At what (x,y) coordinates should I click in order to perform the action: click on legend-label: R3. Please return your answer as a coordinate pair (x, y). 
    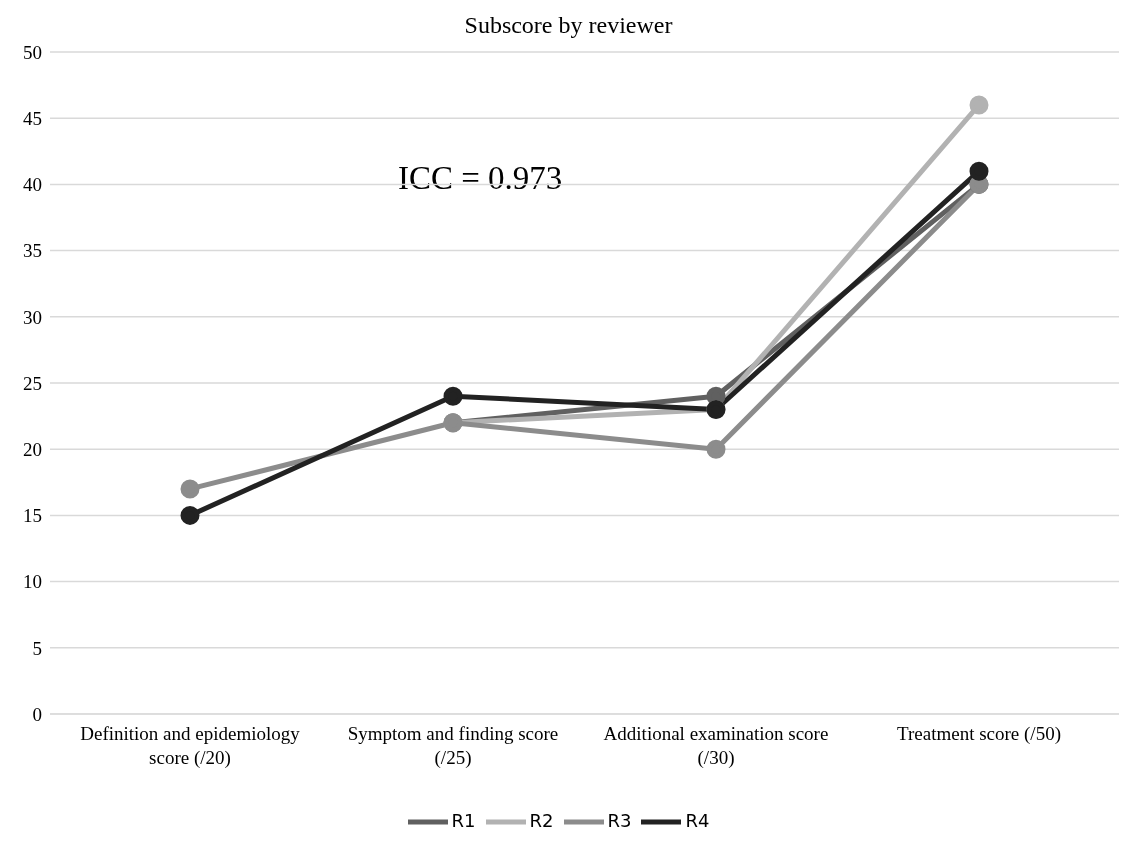
    Looking at the image, I should click on (619, 820).